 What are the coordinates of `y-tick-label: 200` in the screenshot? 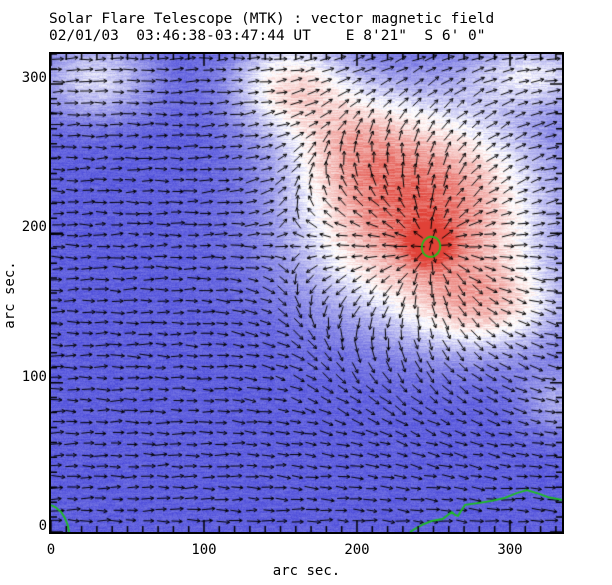 It's located at (34, 227).